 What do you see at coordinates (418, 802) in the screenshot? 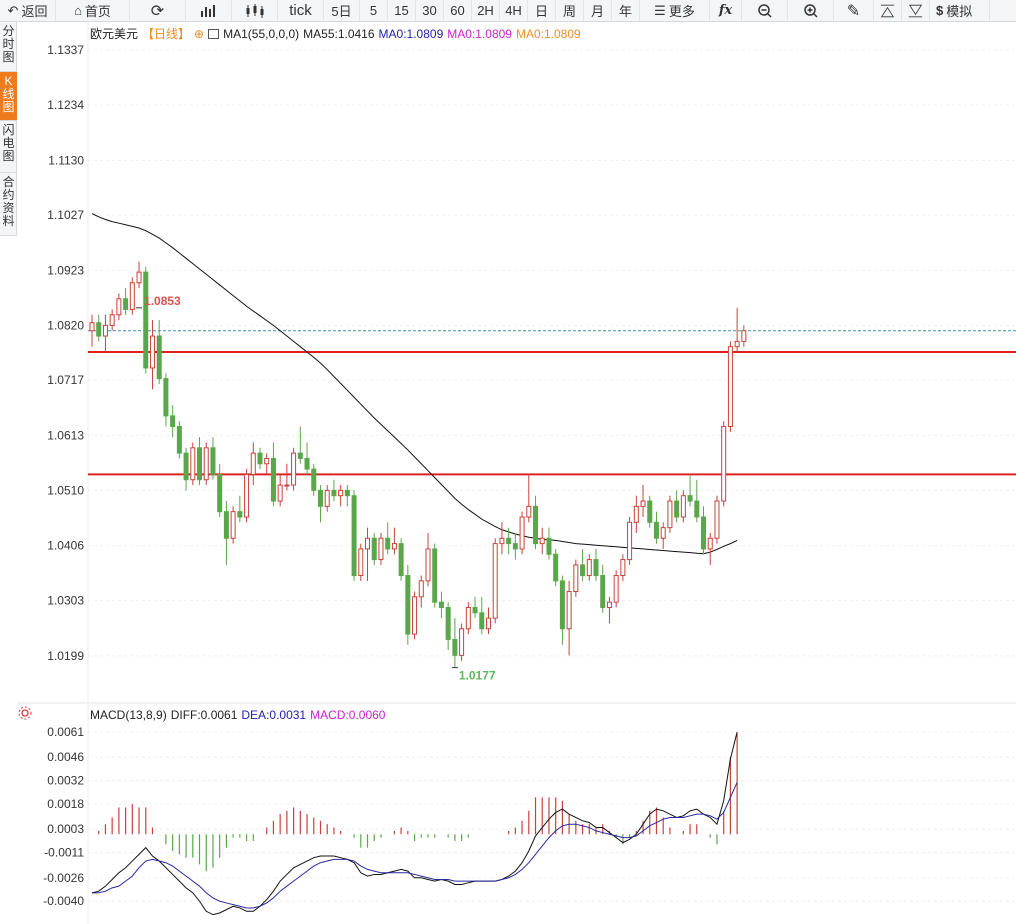
I see `macd-histogram` at bounding box center [418, 802].